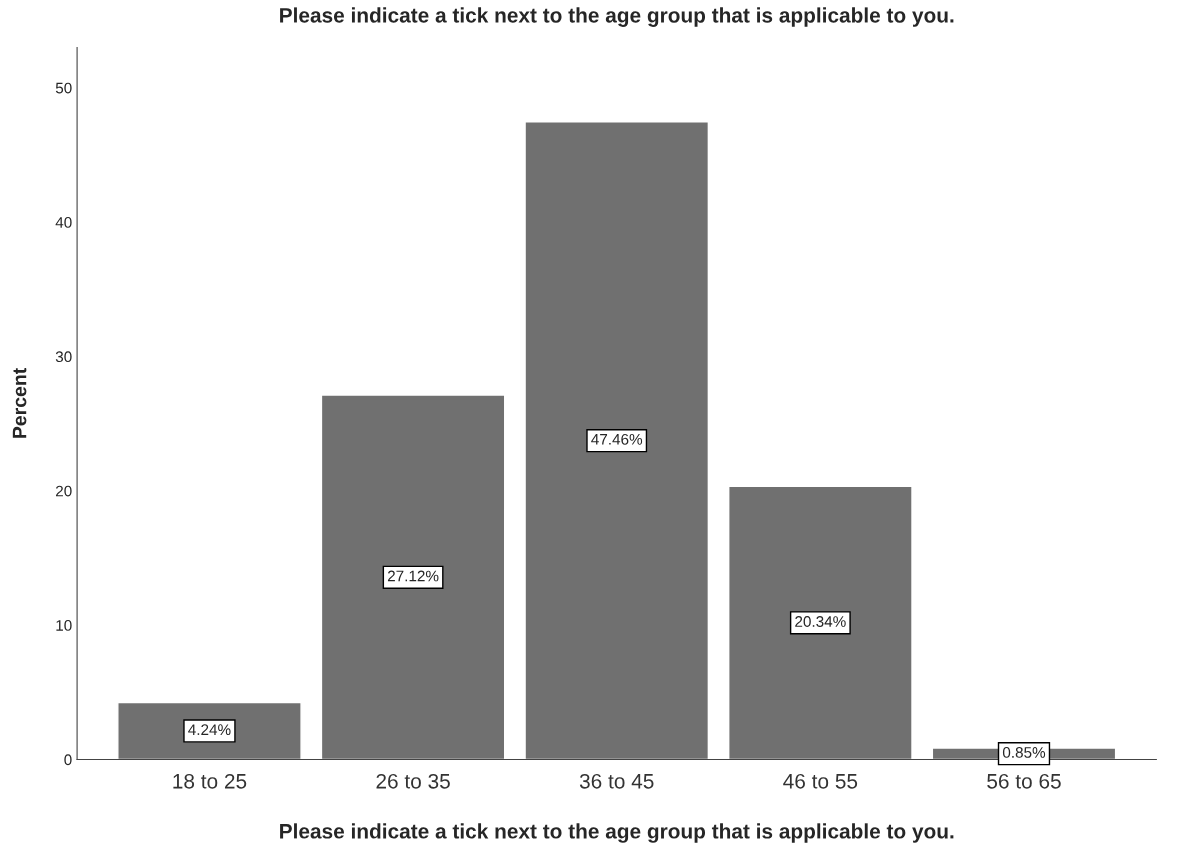  I want to click on data-label: 0.85%, so click(1024, 752).